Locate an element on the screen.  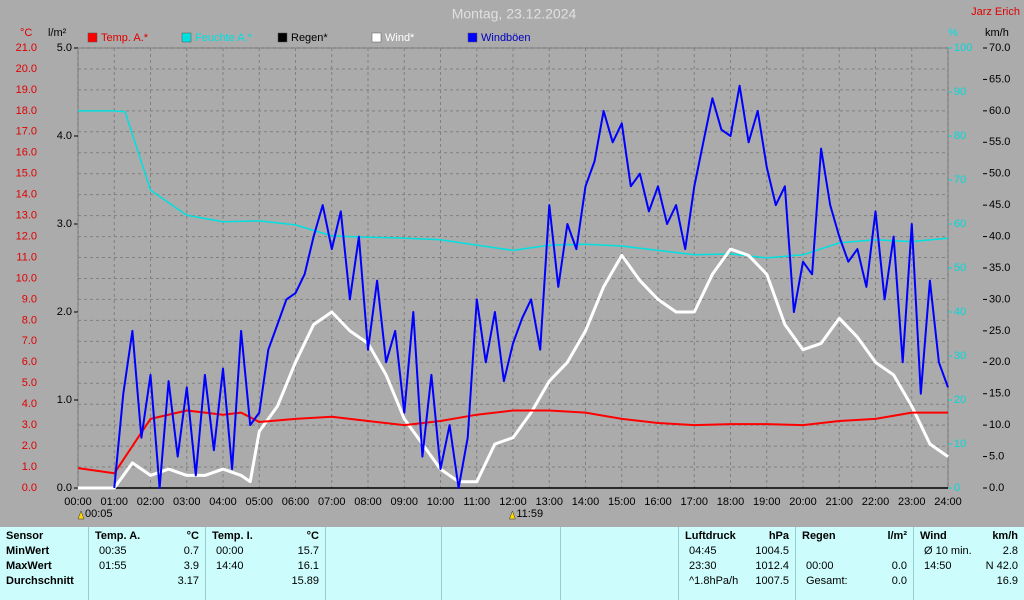
axis-unit: °C is located at coordinates (26, 33).